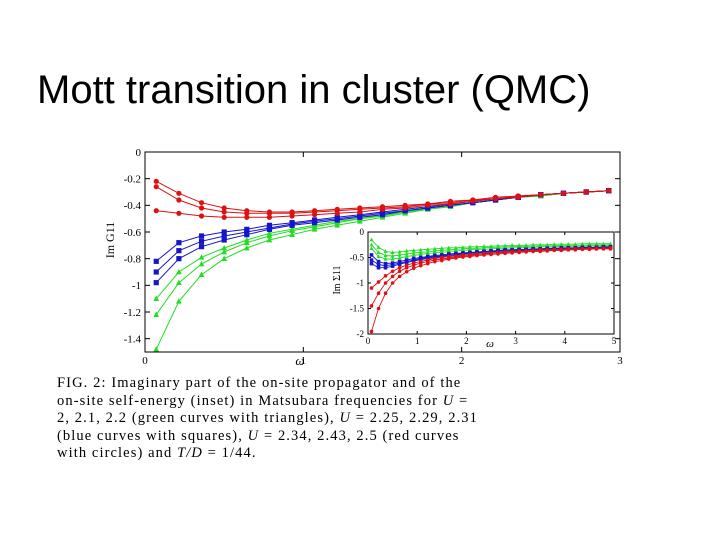  I want to click on inset-y-tick-label: -2, so click(361, 334).